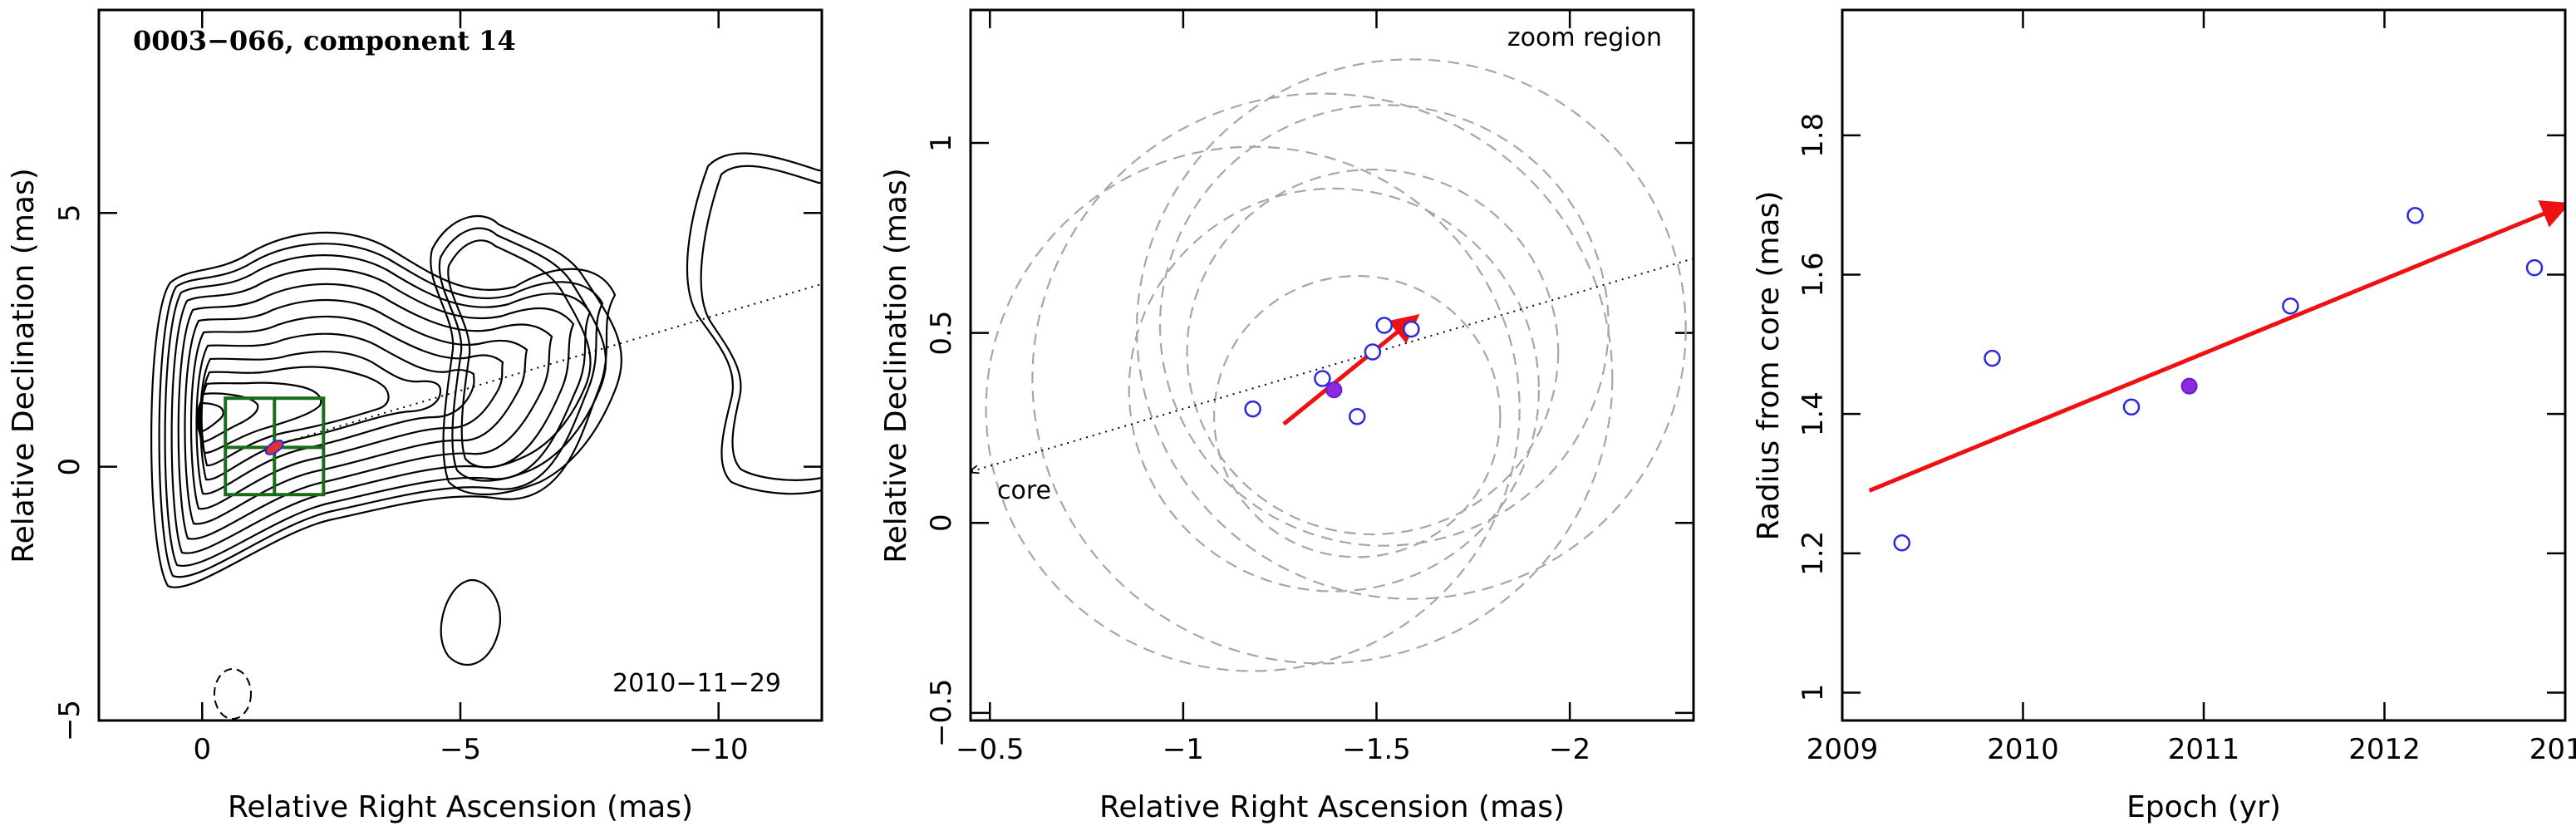  Describe the element at coordinates (1769, 366) in the screenshot. I see `panel3-ylabel: Radius from core (mas)` at that location.